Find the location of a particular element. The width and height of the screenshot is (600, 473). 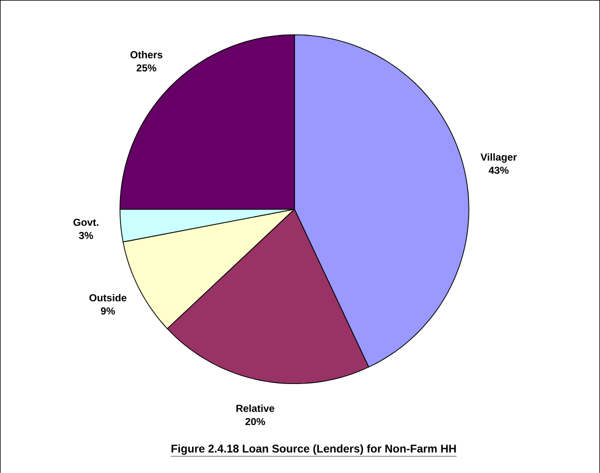

data-label: 20% is located at coordinates (255, 422).